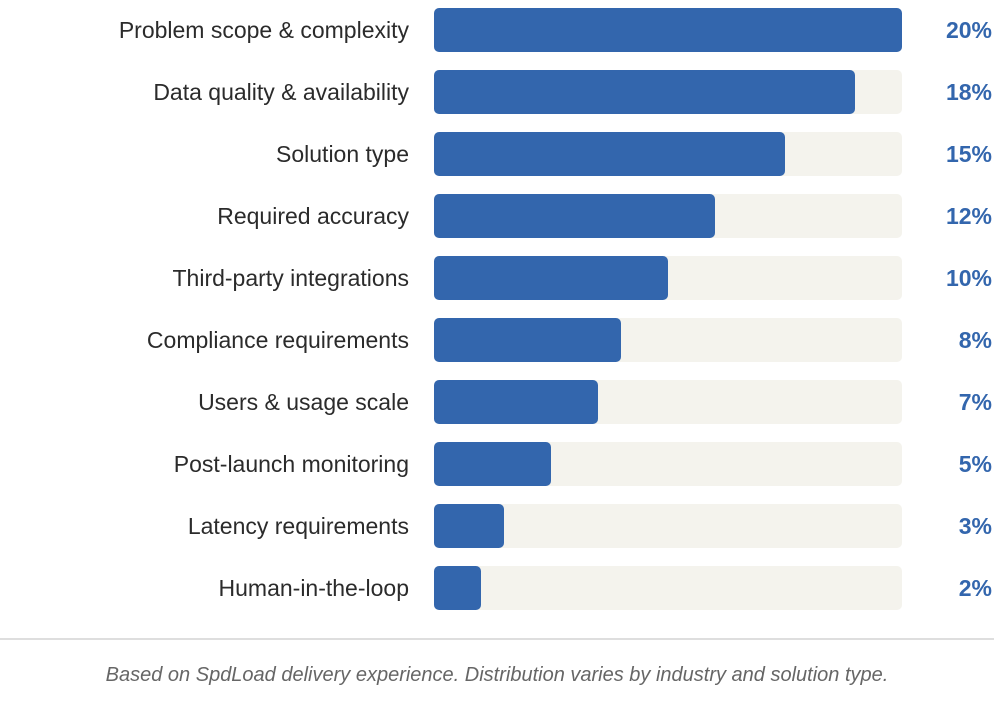  What do you see at coordinates (342, 154) in the screenshot?
I see `bar-label: Solution type` at bounding box center [342, 154].